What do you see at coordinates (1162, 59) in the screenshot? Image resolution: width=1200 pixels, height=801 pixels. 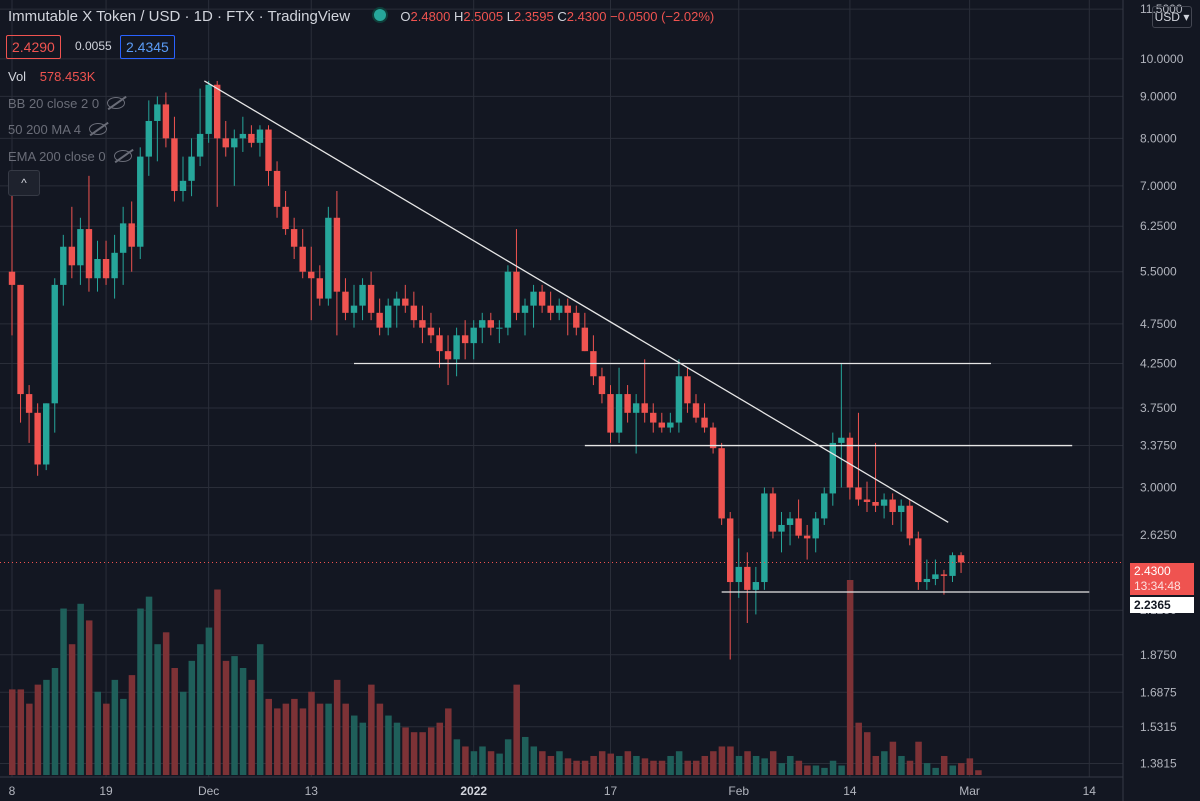 I see `y-tick-label: 10.0000` at bounding box center [1162, 59].